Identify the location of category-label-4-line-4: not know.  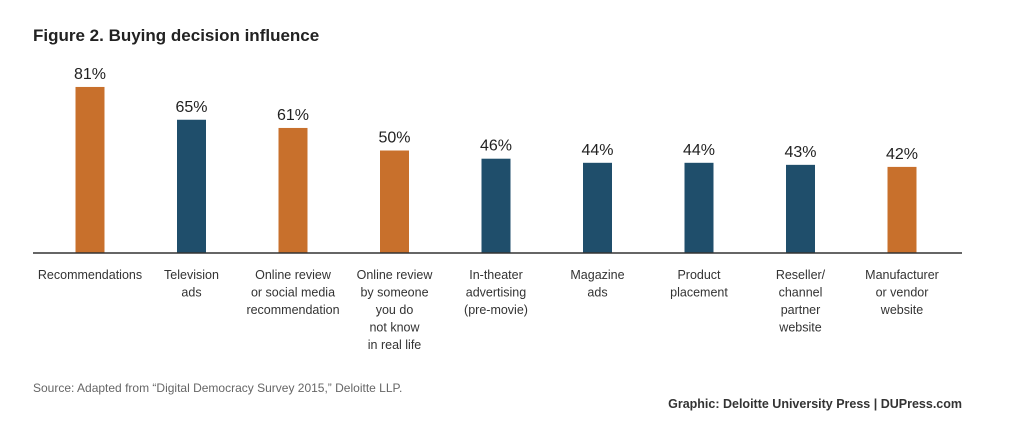
(394, 328).